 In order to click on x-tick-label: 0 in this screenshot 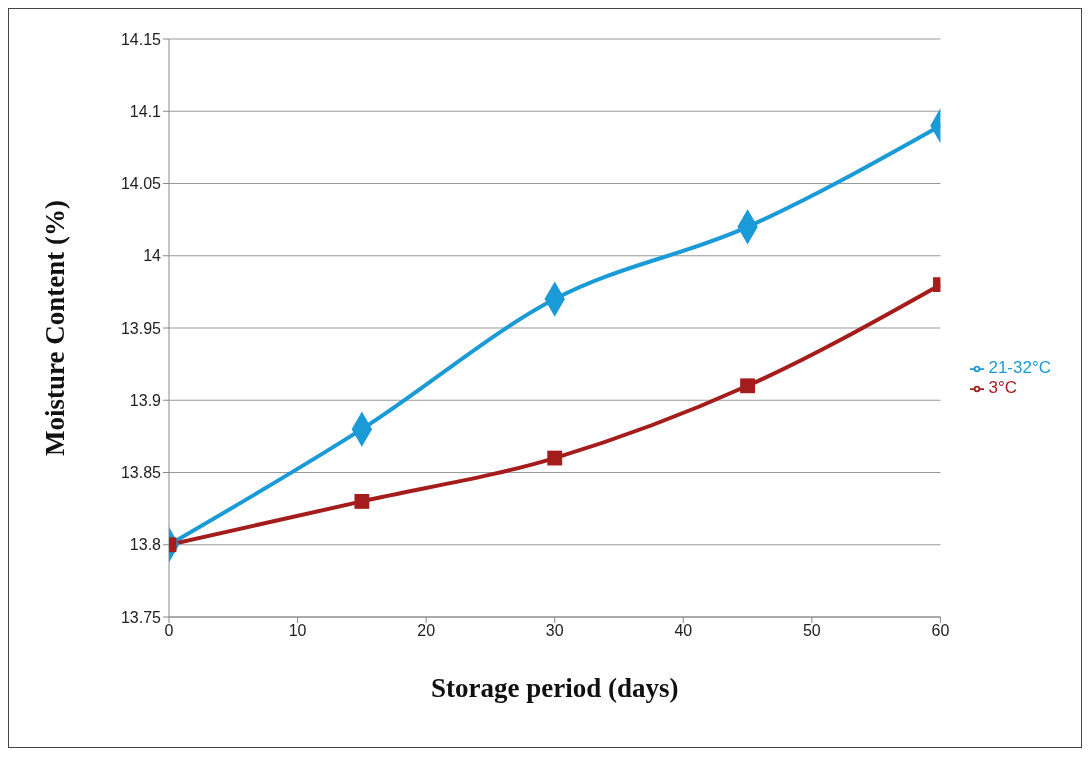, I will do `click(169, 631)`.